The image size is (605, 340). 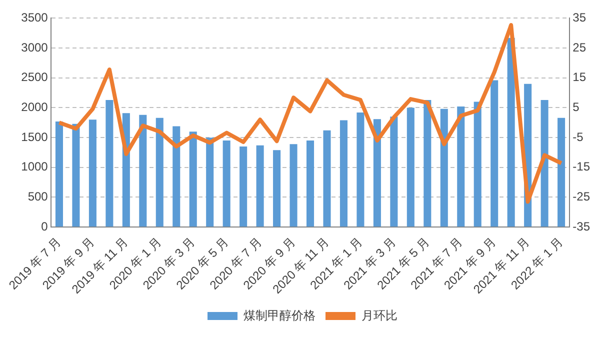 I want to click on y2-tick-label: -15, so click(x=581, y=167).